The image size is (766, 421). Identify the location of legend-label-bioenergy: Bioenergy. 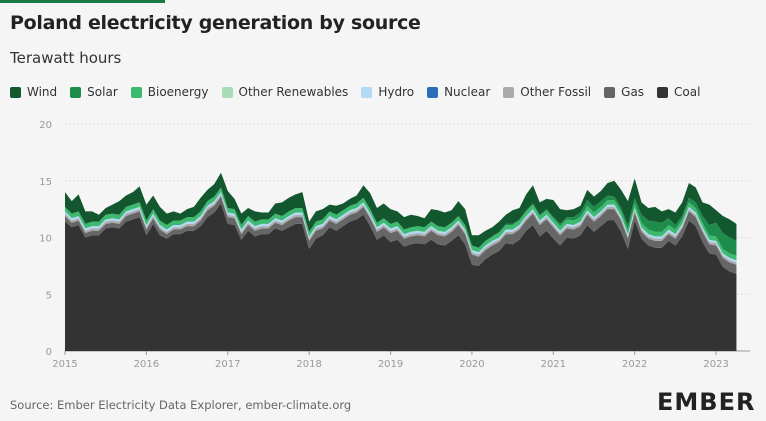
(178, 92).